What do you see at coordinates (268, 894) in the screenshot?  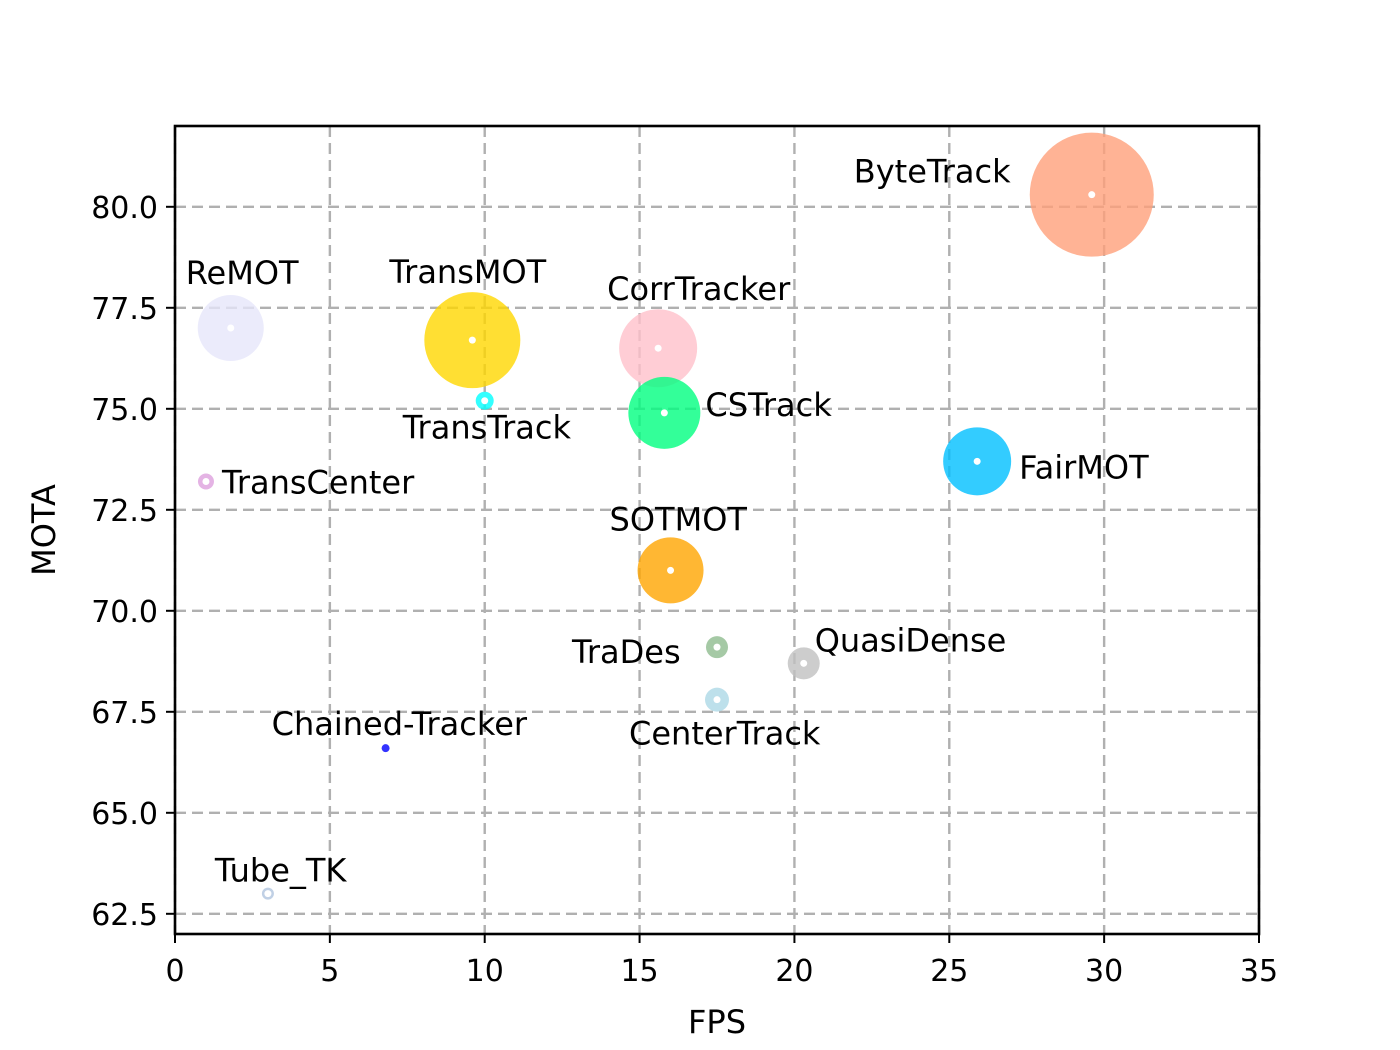 I see `bubble-center-tube-tk` at bounding box center [268, 894].